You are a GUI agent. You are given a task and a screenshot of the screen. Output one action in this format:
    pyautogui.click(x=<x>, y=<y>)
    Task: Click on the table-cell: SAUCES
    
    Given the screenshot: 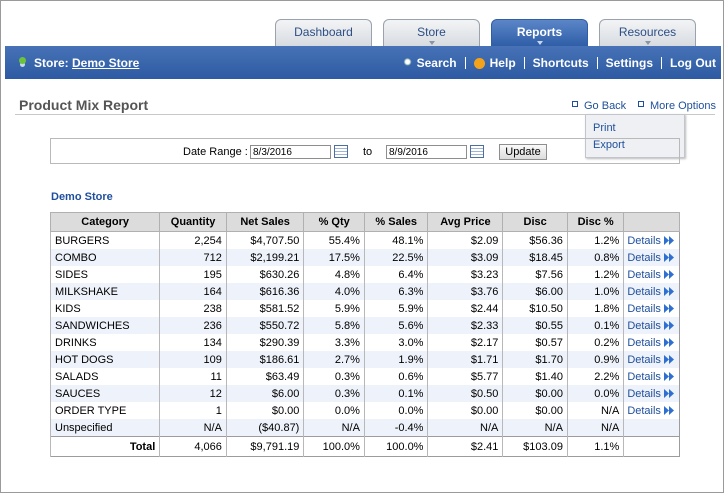 What is the action you would take?
    pyautogui.click(x=104, y=393)
    